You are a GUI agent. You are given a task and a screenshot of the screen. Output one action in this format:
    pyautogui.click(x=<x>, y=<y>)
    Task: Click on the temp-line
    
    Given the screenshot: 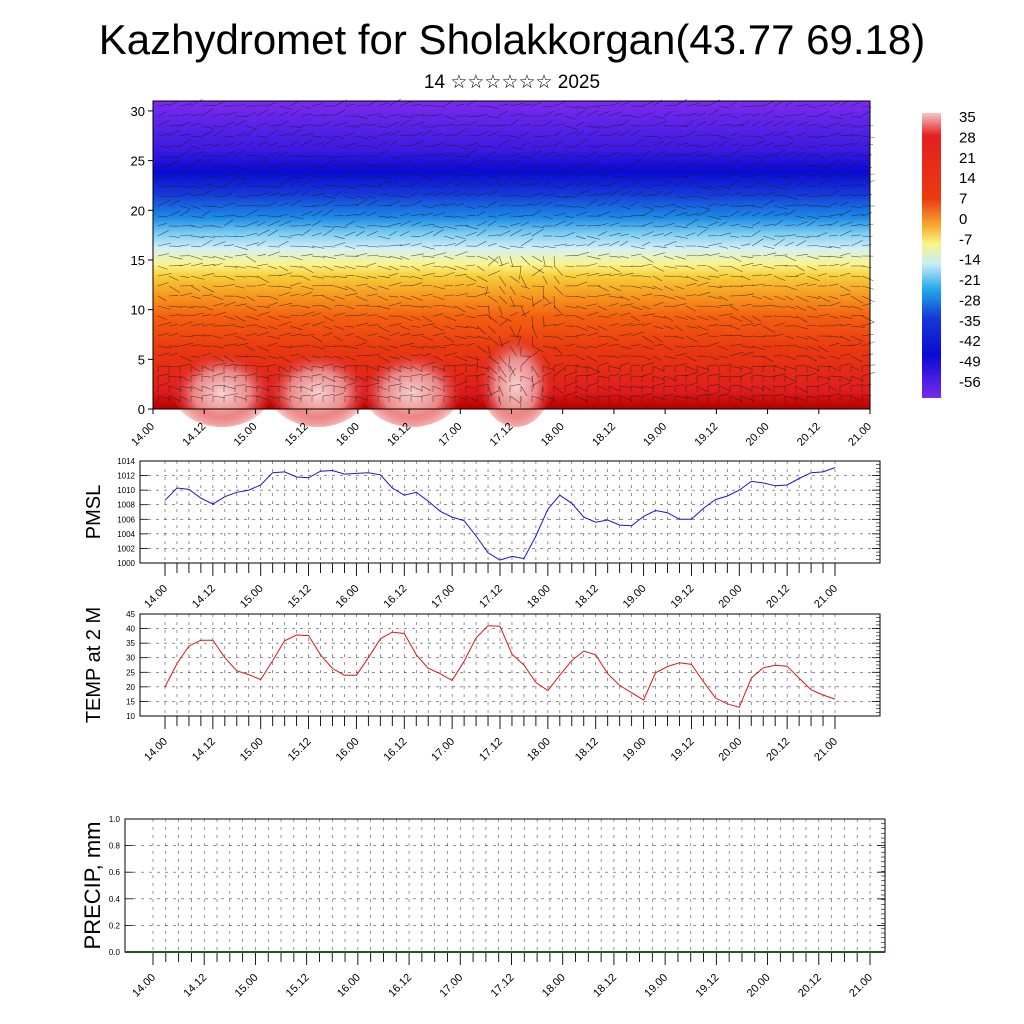 What is the action you would take?
    pyautogui.click(x=500, y=666)
    